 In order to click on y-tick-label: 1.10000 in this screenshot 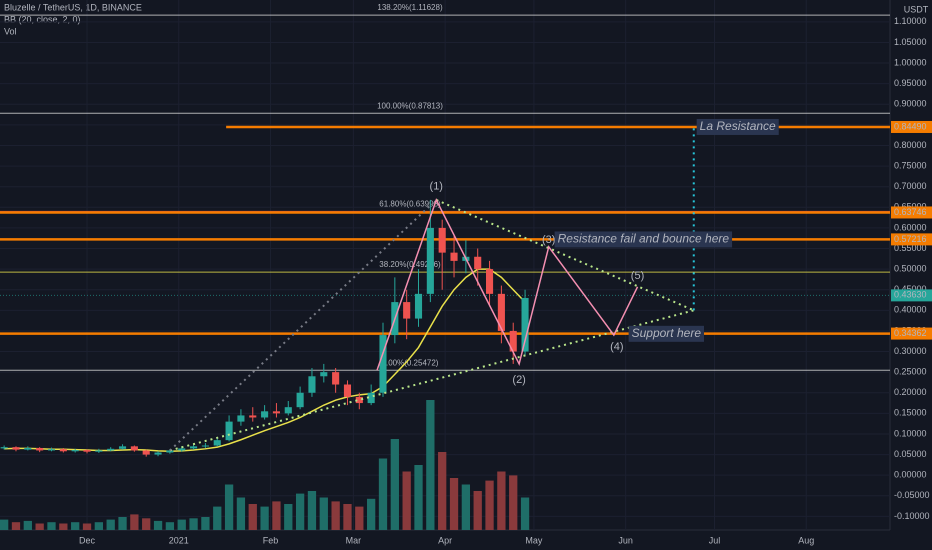, I will do `click(910, 21)`.